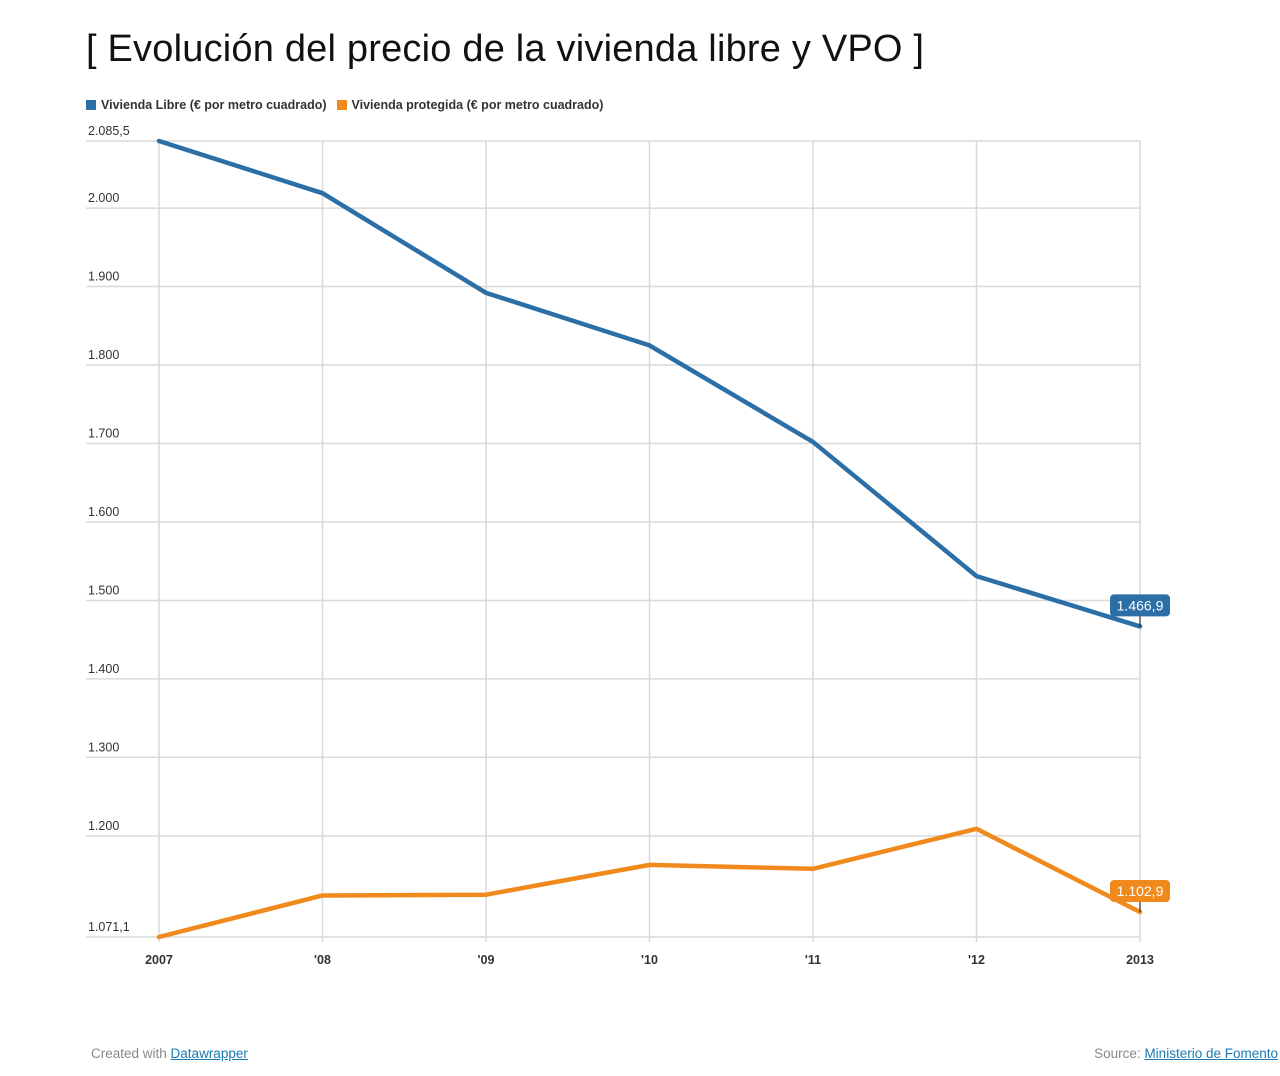  I want to click on y-tick-label: 1.900, so click(103, 277).